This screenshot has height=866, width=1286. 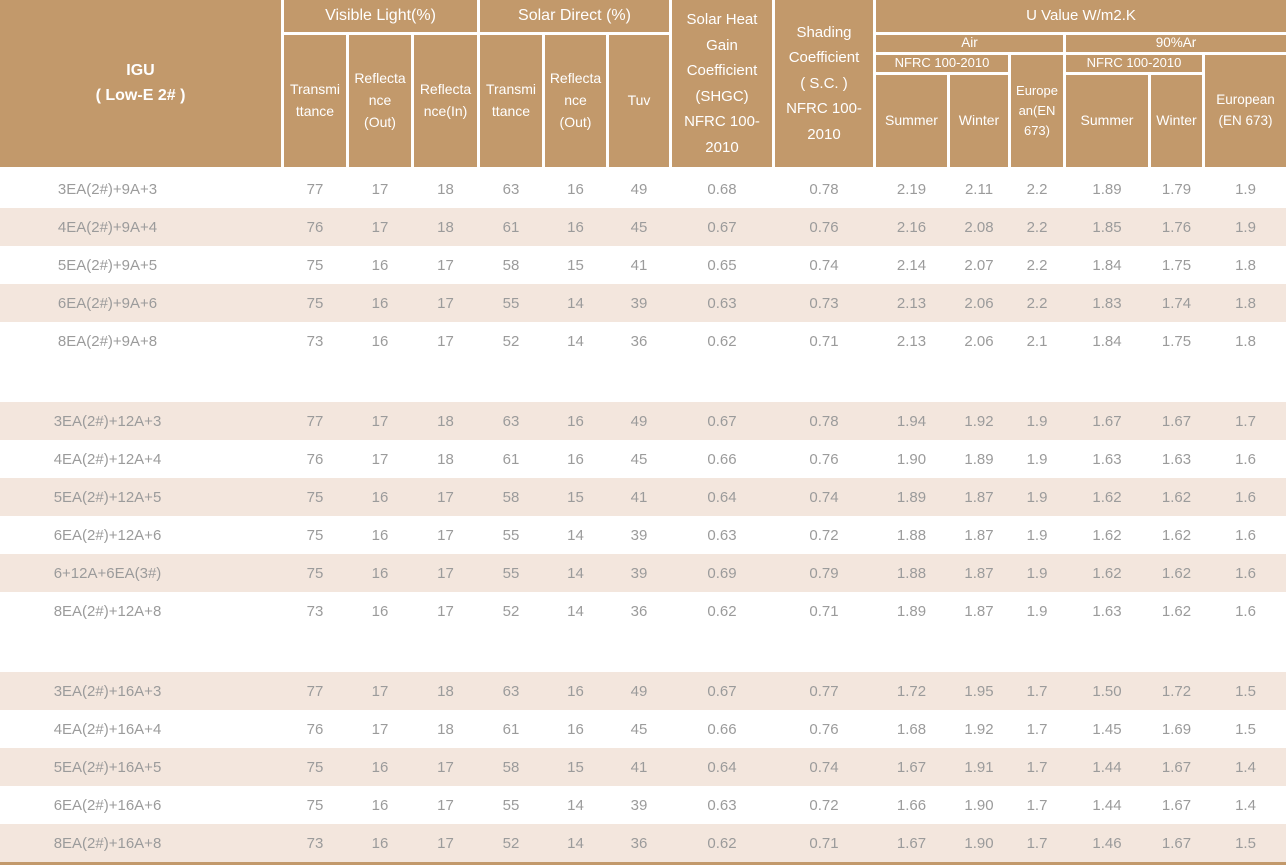 What do you see at coordinates (911, 805) in the screenshot?
I see `cell-value: 1.66` at bounding box center [911, 805].